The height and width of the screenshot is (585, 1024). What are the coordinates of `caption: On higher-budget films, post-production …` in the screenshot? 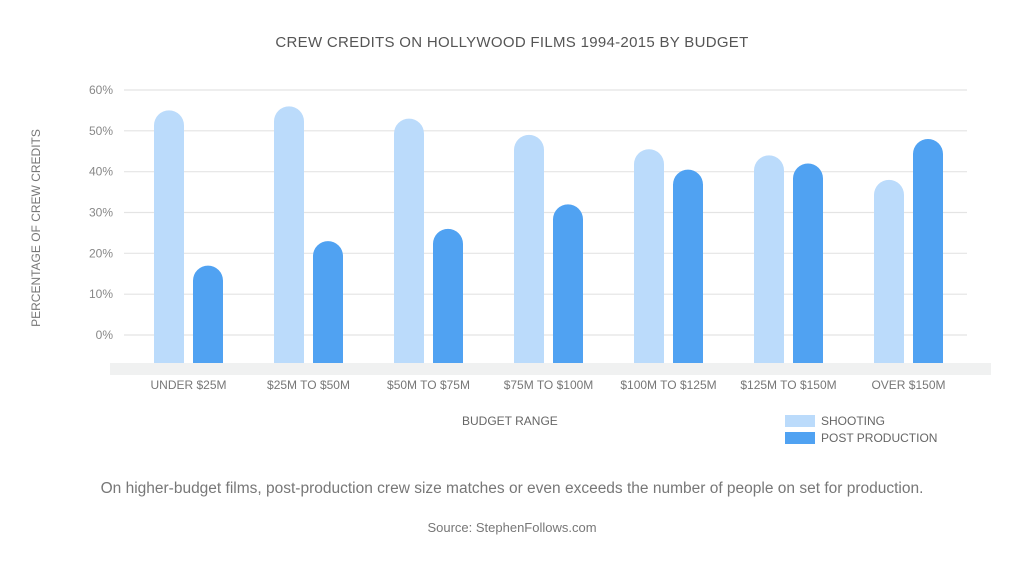 It's located at (512, 488).